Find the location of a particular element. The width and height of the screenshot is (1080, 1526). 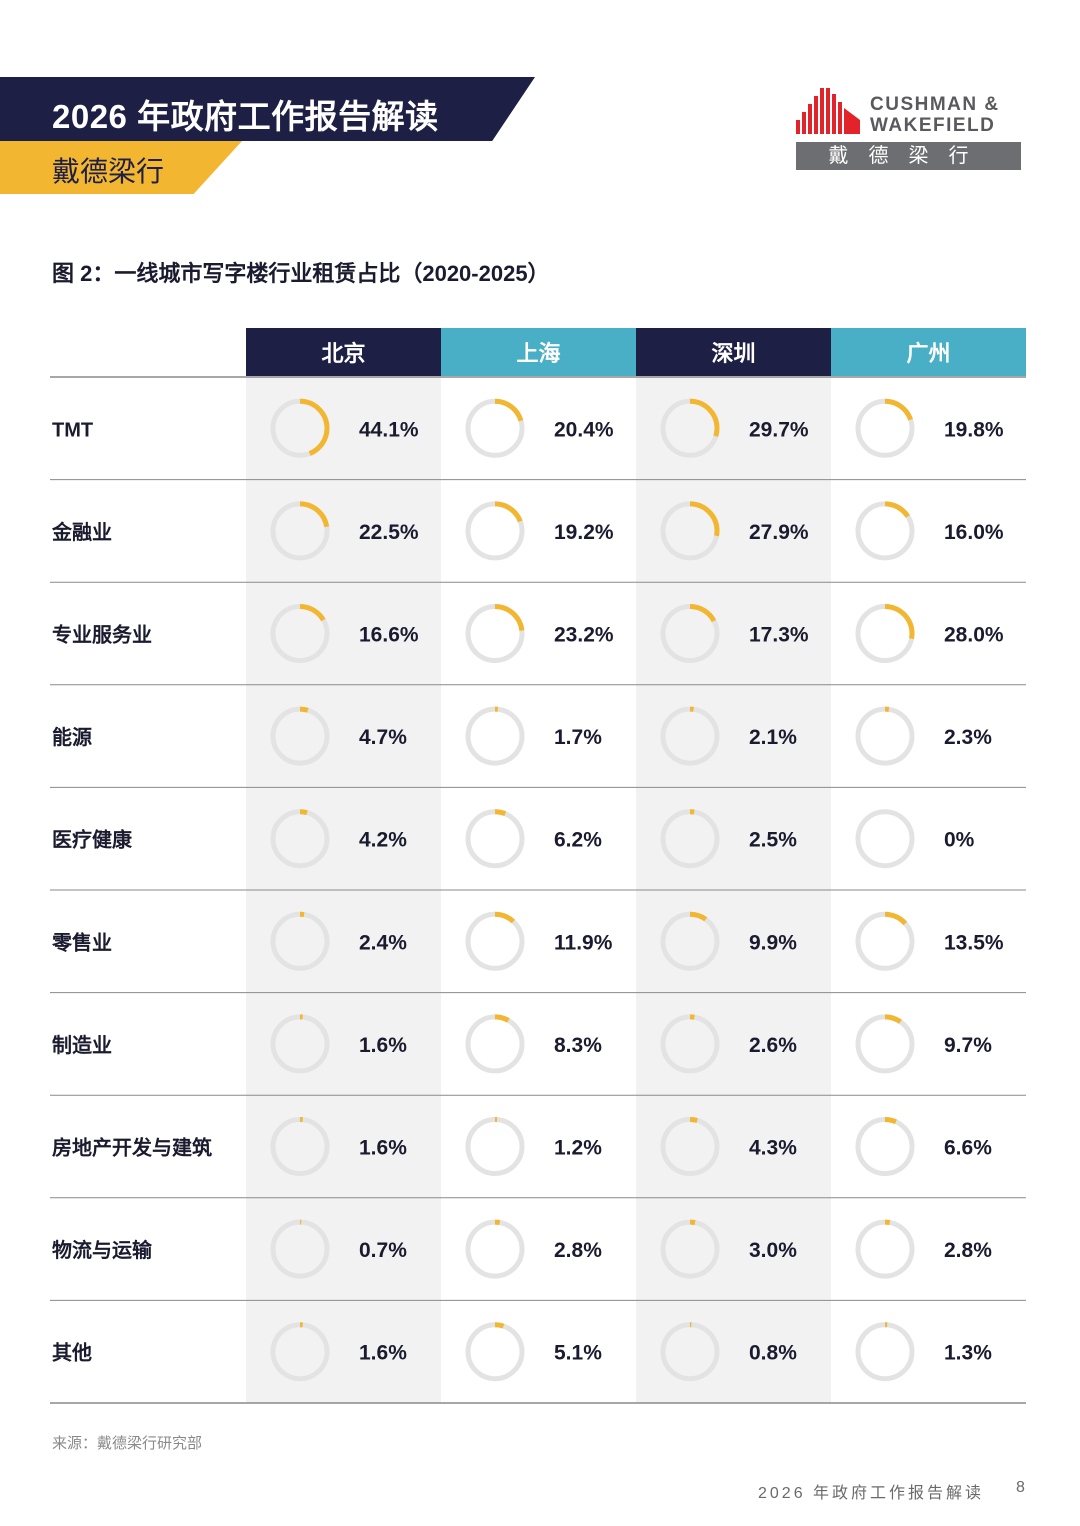

row-label: TMT is located at coordinates (72, 430).